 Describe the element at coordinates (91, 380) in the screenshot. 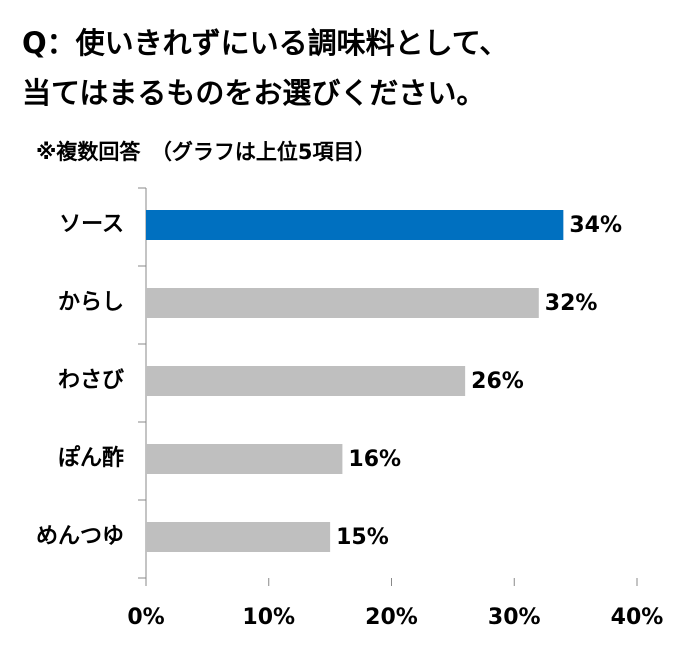

I see `y-tick-label: わさび` at that location.